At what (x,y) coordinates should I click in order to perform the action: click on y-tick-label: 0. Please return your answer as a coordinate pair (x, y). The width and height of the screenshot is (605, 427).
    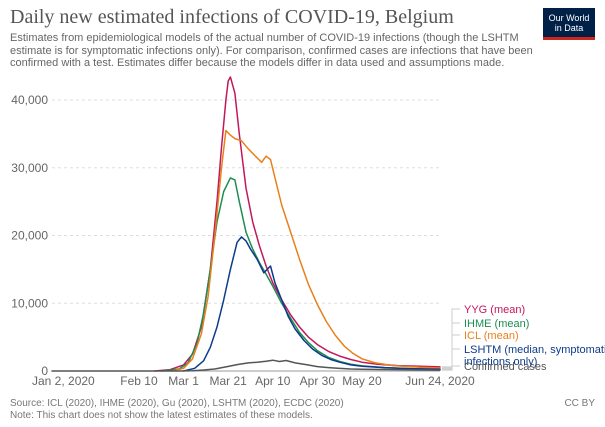
    Looking at the image, I should click on (44, 371).